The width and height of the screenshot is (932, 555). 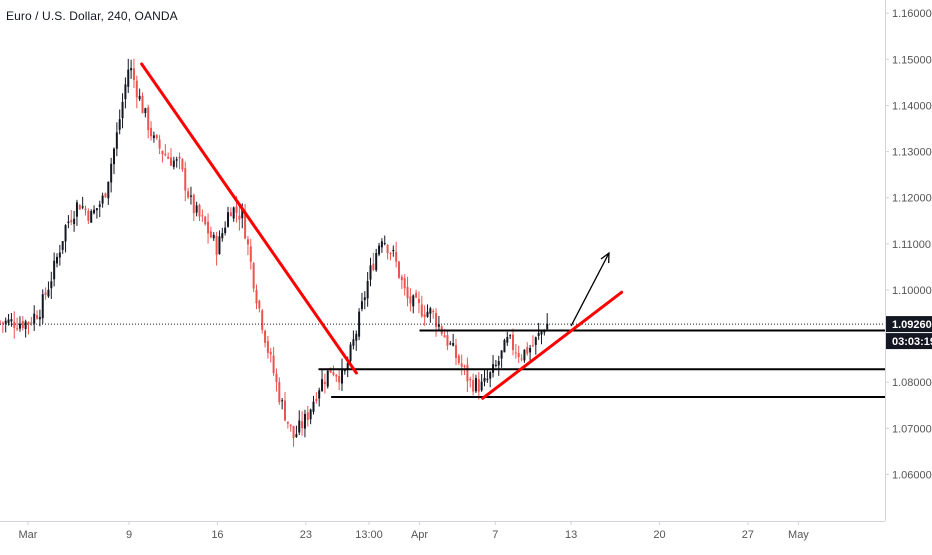 What do you see at coordinates (601, 363) in the screenshot?
I see `horizontal-levels` at bounding box center [601, 363].